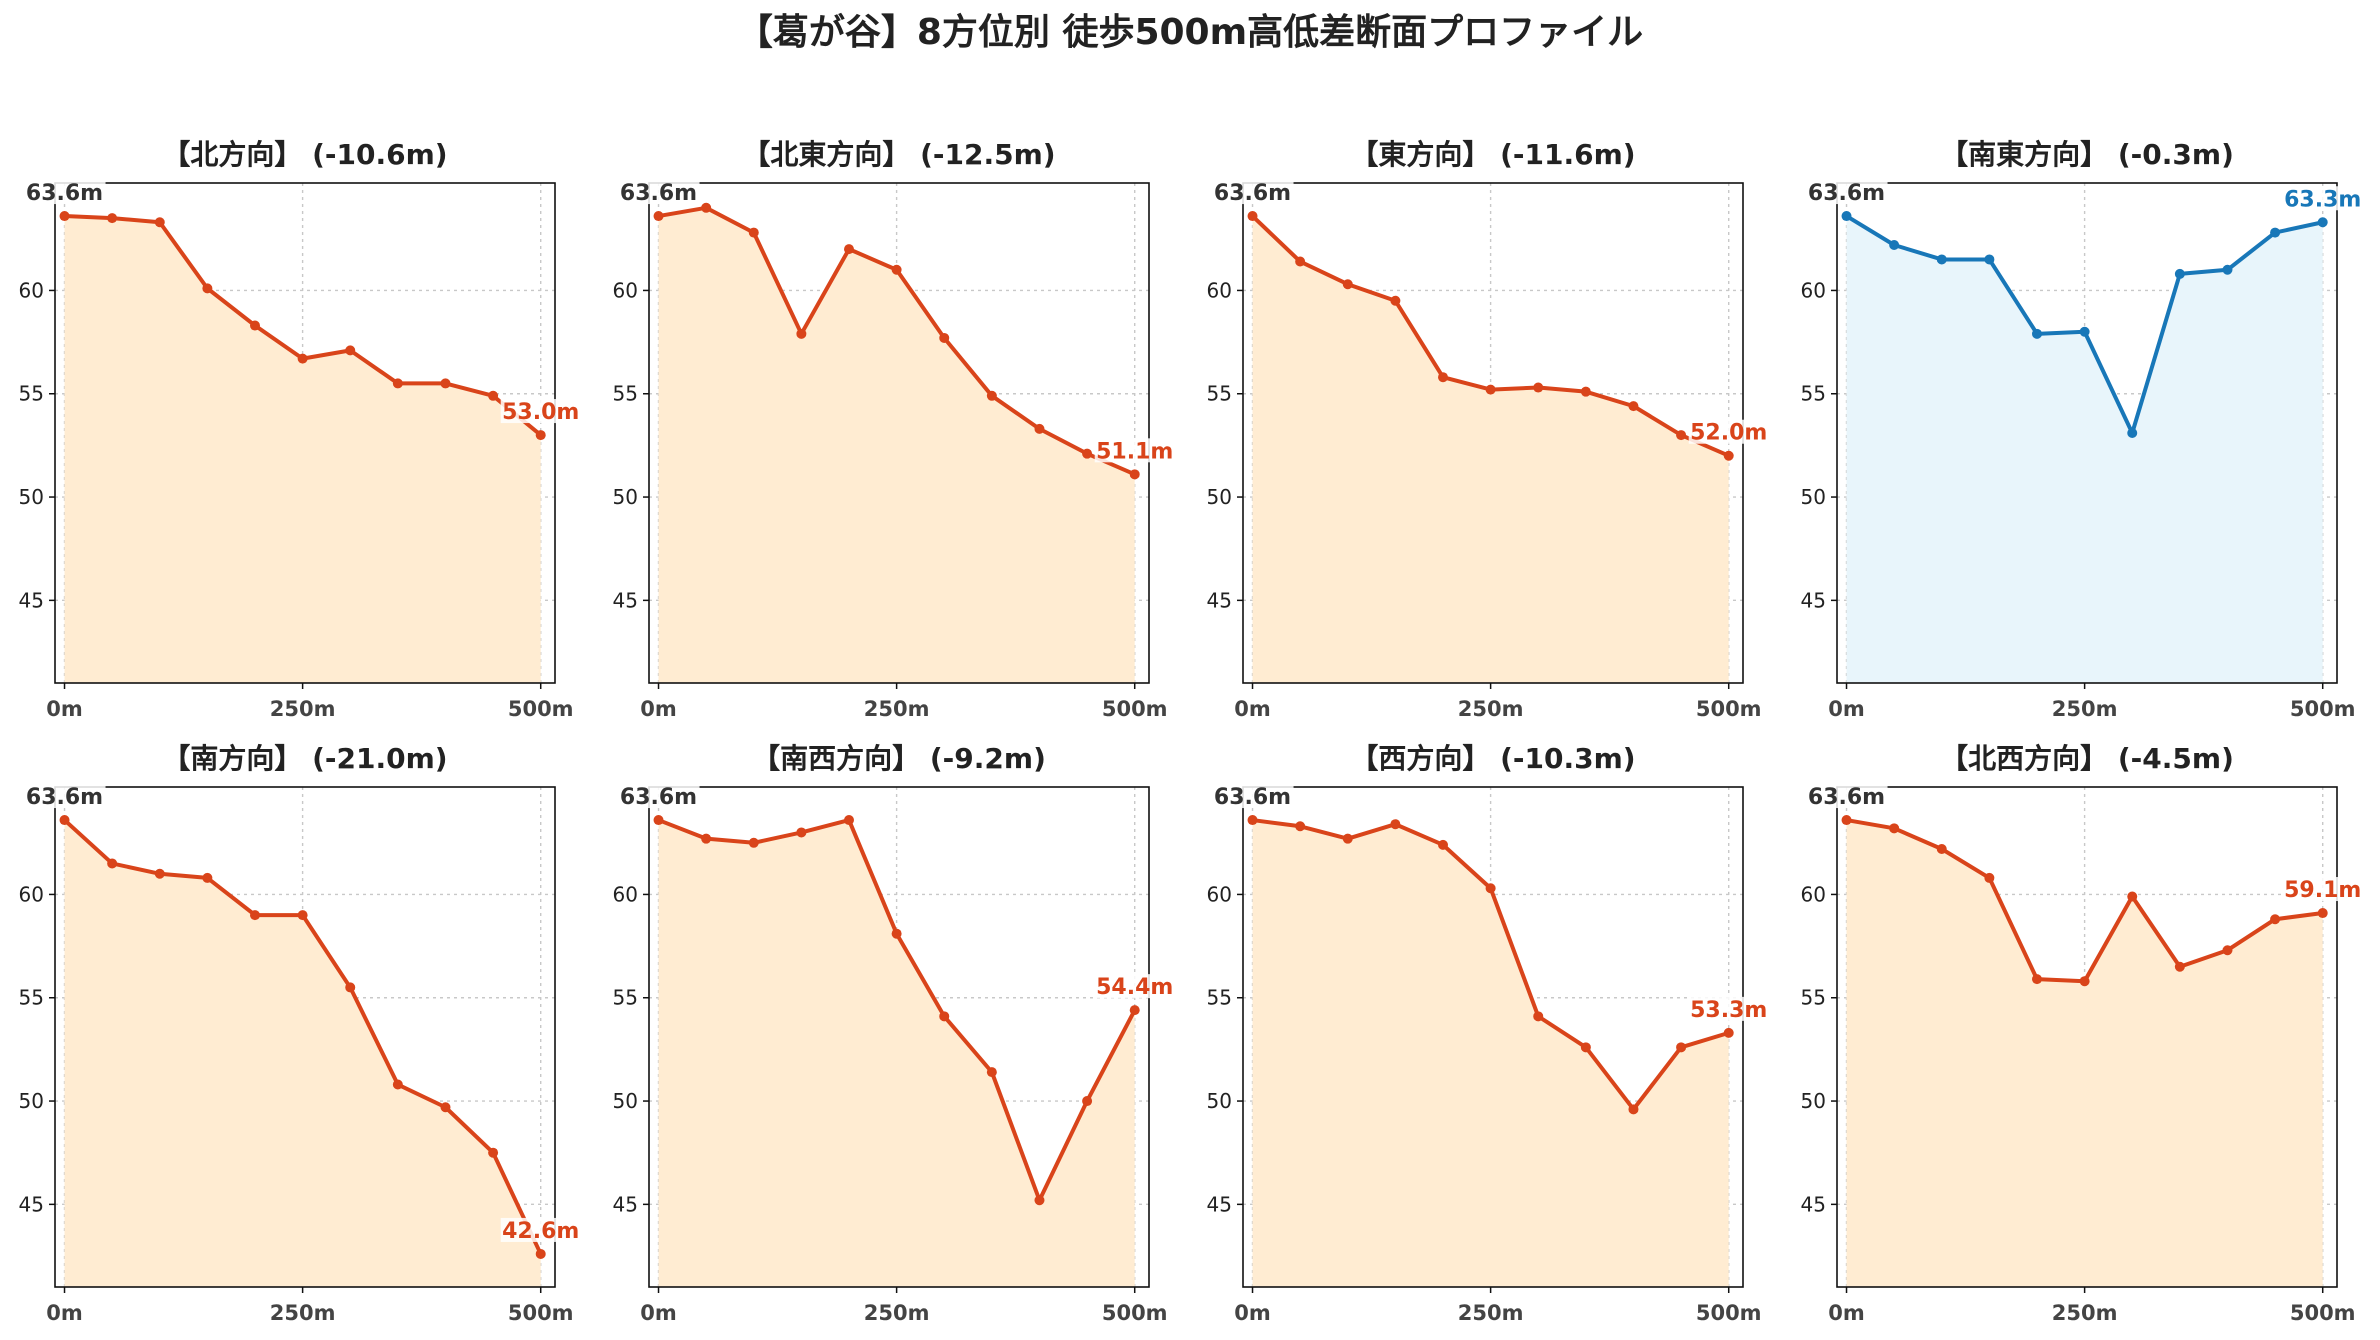 The width and height of the screenshot is (2380, 1340). Describe the element at coordinates (304, 154) in the screenshot. I see `panel-title: 【北方向】 (-10.6m)` at that location.